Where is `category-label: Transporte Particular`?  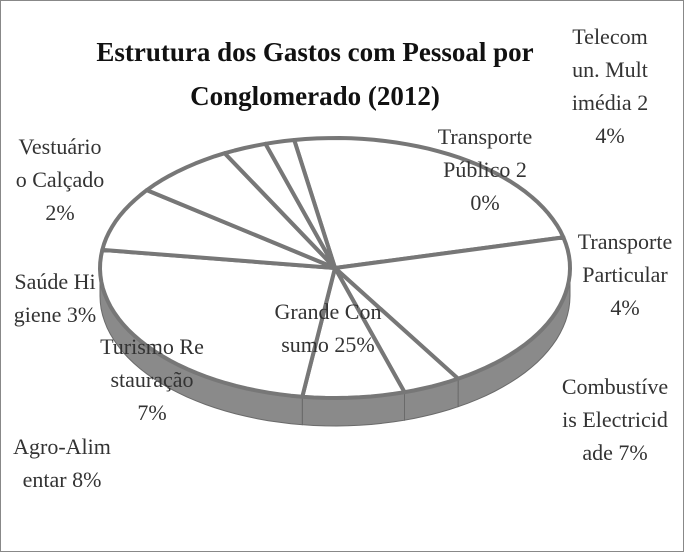 category-label: Transporte Particular is located at coordinates (625, 258).